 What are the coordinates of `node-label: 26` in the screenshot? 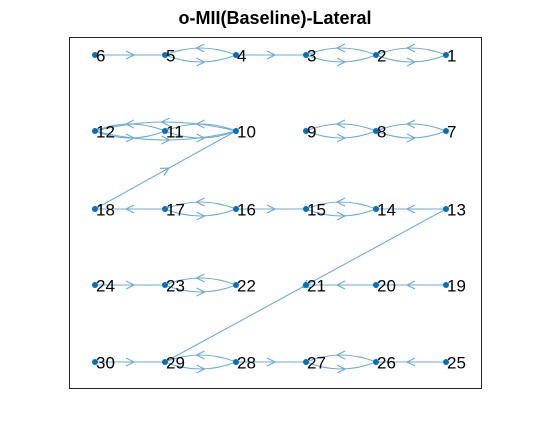 It's located at (386, 362).